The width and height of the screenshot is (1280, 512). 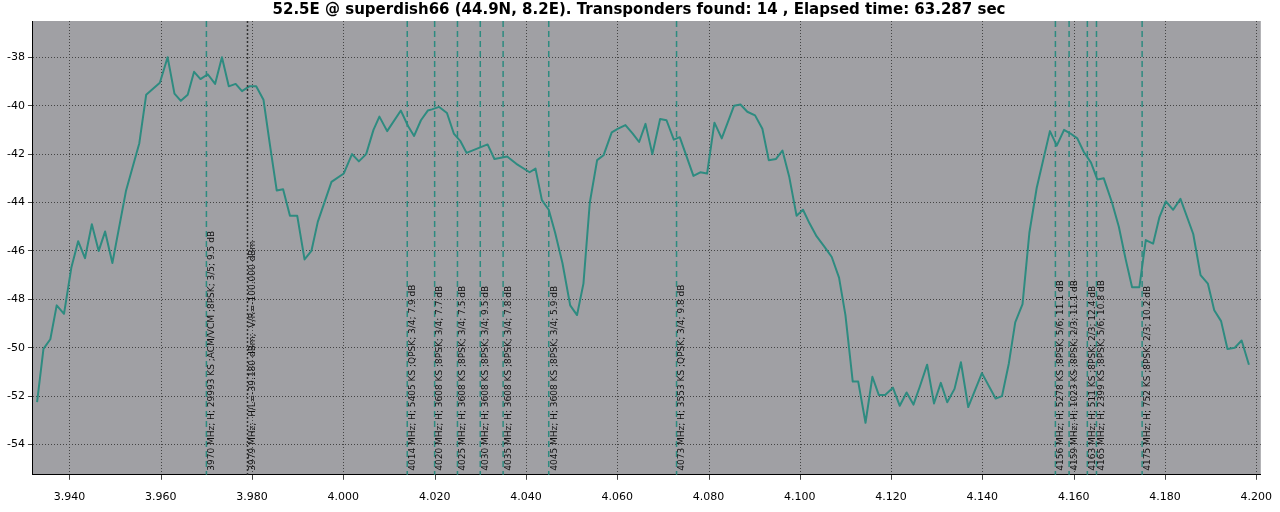 What do you see at coordinates (1101, 375) in the screenshot?
I see `ref-line-label: 4165 MHz; H; 2399 KS ;8PSK; 5/6; 10.8 dB` at bounding box center [1101, 375].